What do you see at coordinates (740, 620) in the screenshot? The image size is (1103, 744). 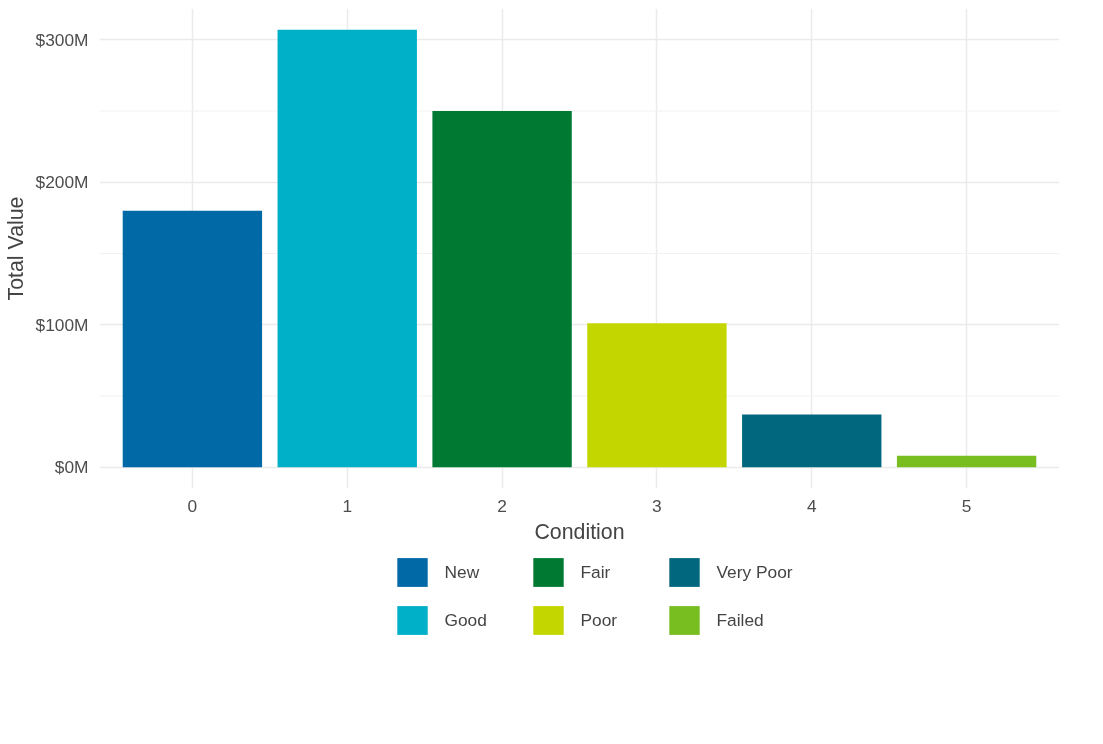 I see `legend-label: Failed` at bounding box center [740, 620].